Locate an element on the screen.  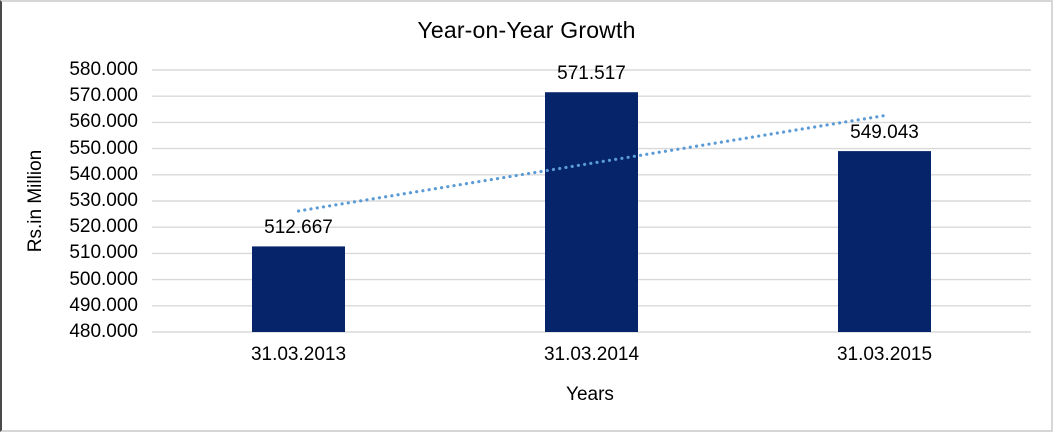
y-tick-label: 520.000 is located at coordinates (103, 227).